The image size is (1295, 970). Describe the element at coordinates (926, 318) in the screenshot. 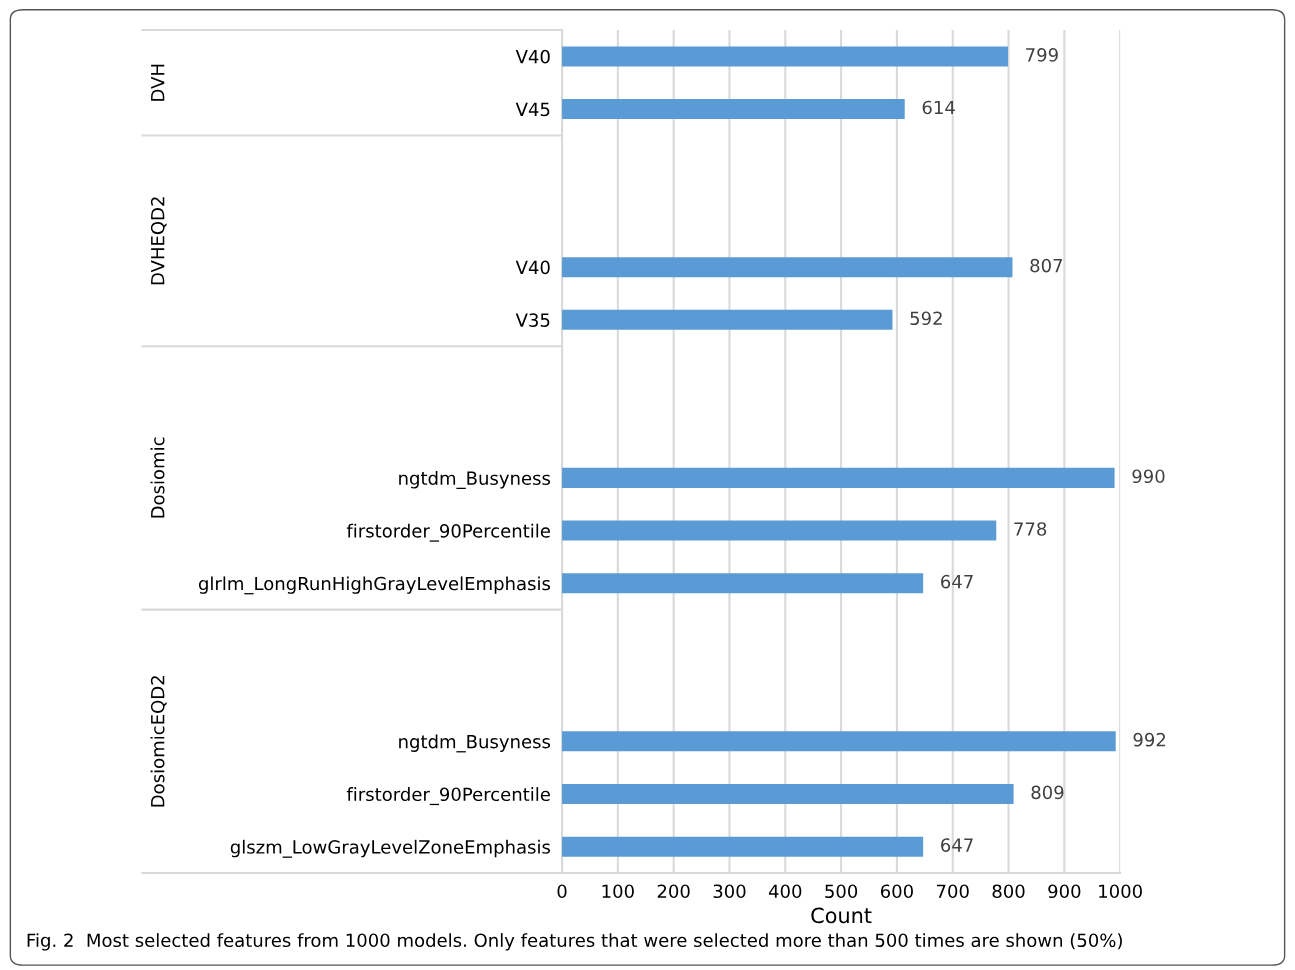

I see `data-label: 592` at that location.